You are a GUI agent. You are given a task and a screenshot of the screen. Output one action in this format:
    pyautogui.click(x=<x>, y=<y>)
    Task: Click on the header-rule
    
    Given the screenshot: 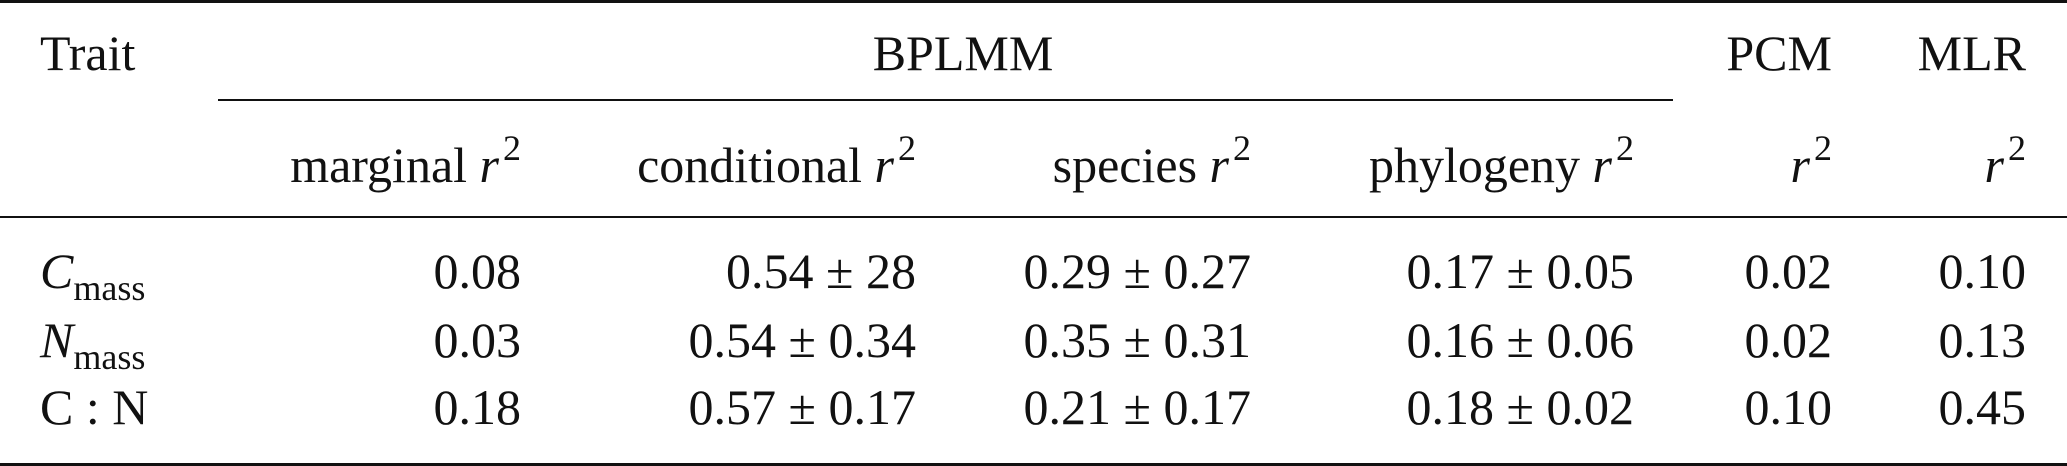 What is the action you would take?
    pyautogui.click(x=1033, y=217)
    